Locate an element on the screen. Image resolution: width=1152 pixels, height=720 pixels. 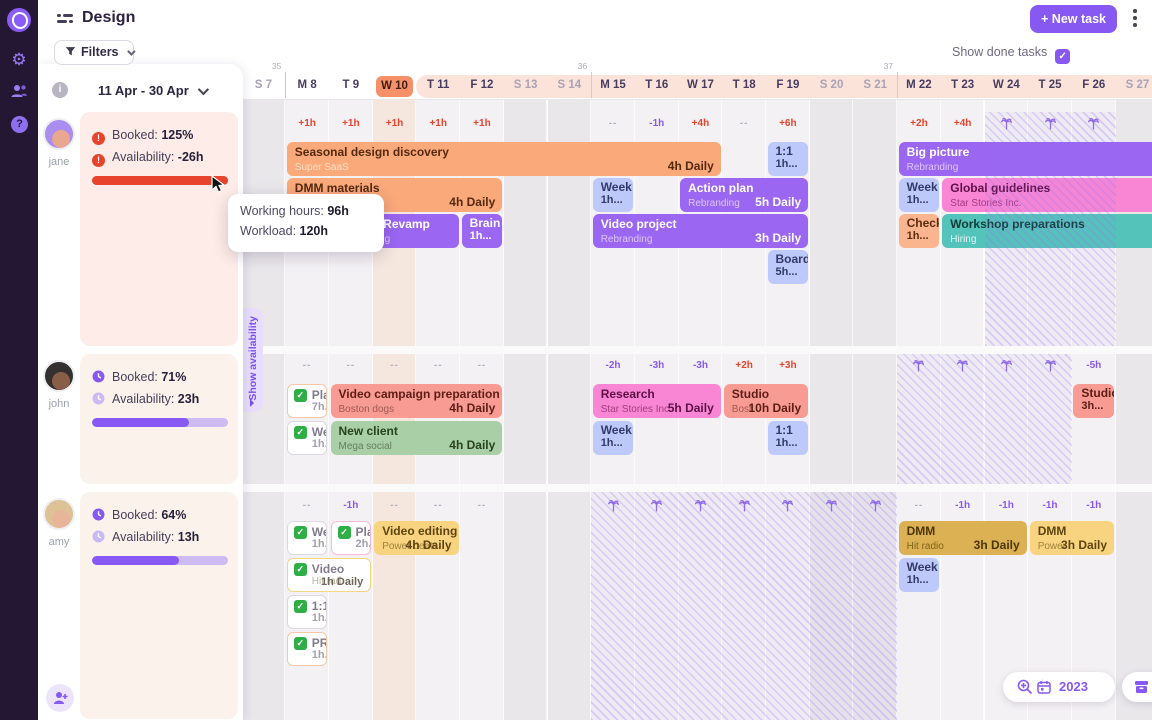
task-title: Action plan is located at coordinates (721, 188).